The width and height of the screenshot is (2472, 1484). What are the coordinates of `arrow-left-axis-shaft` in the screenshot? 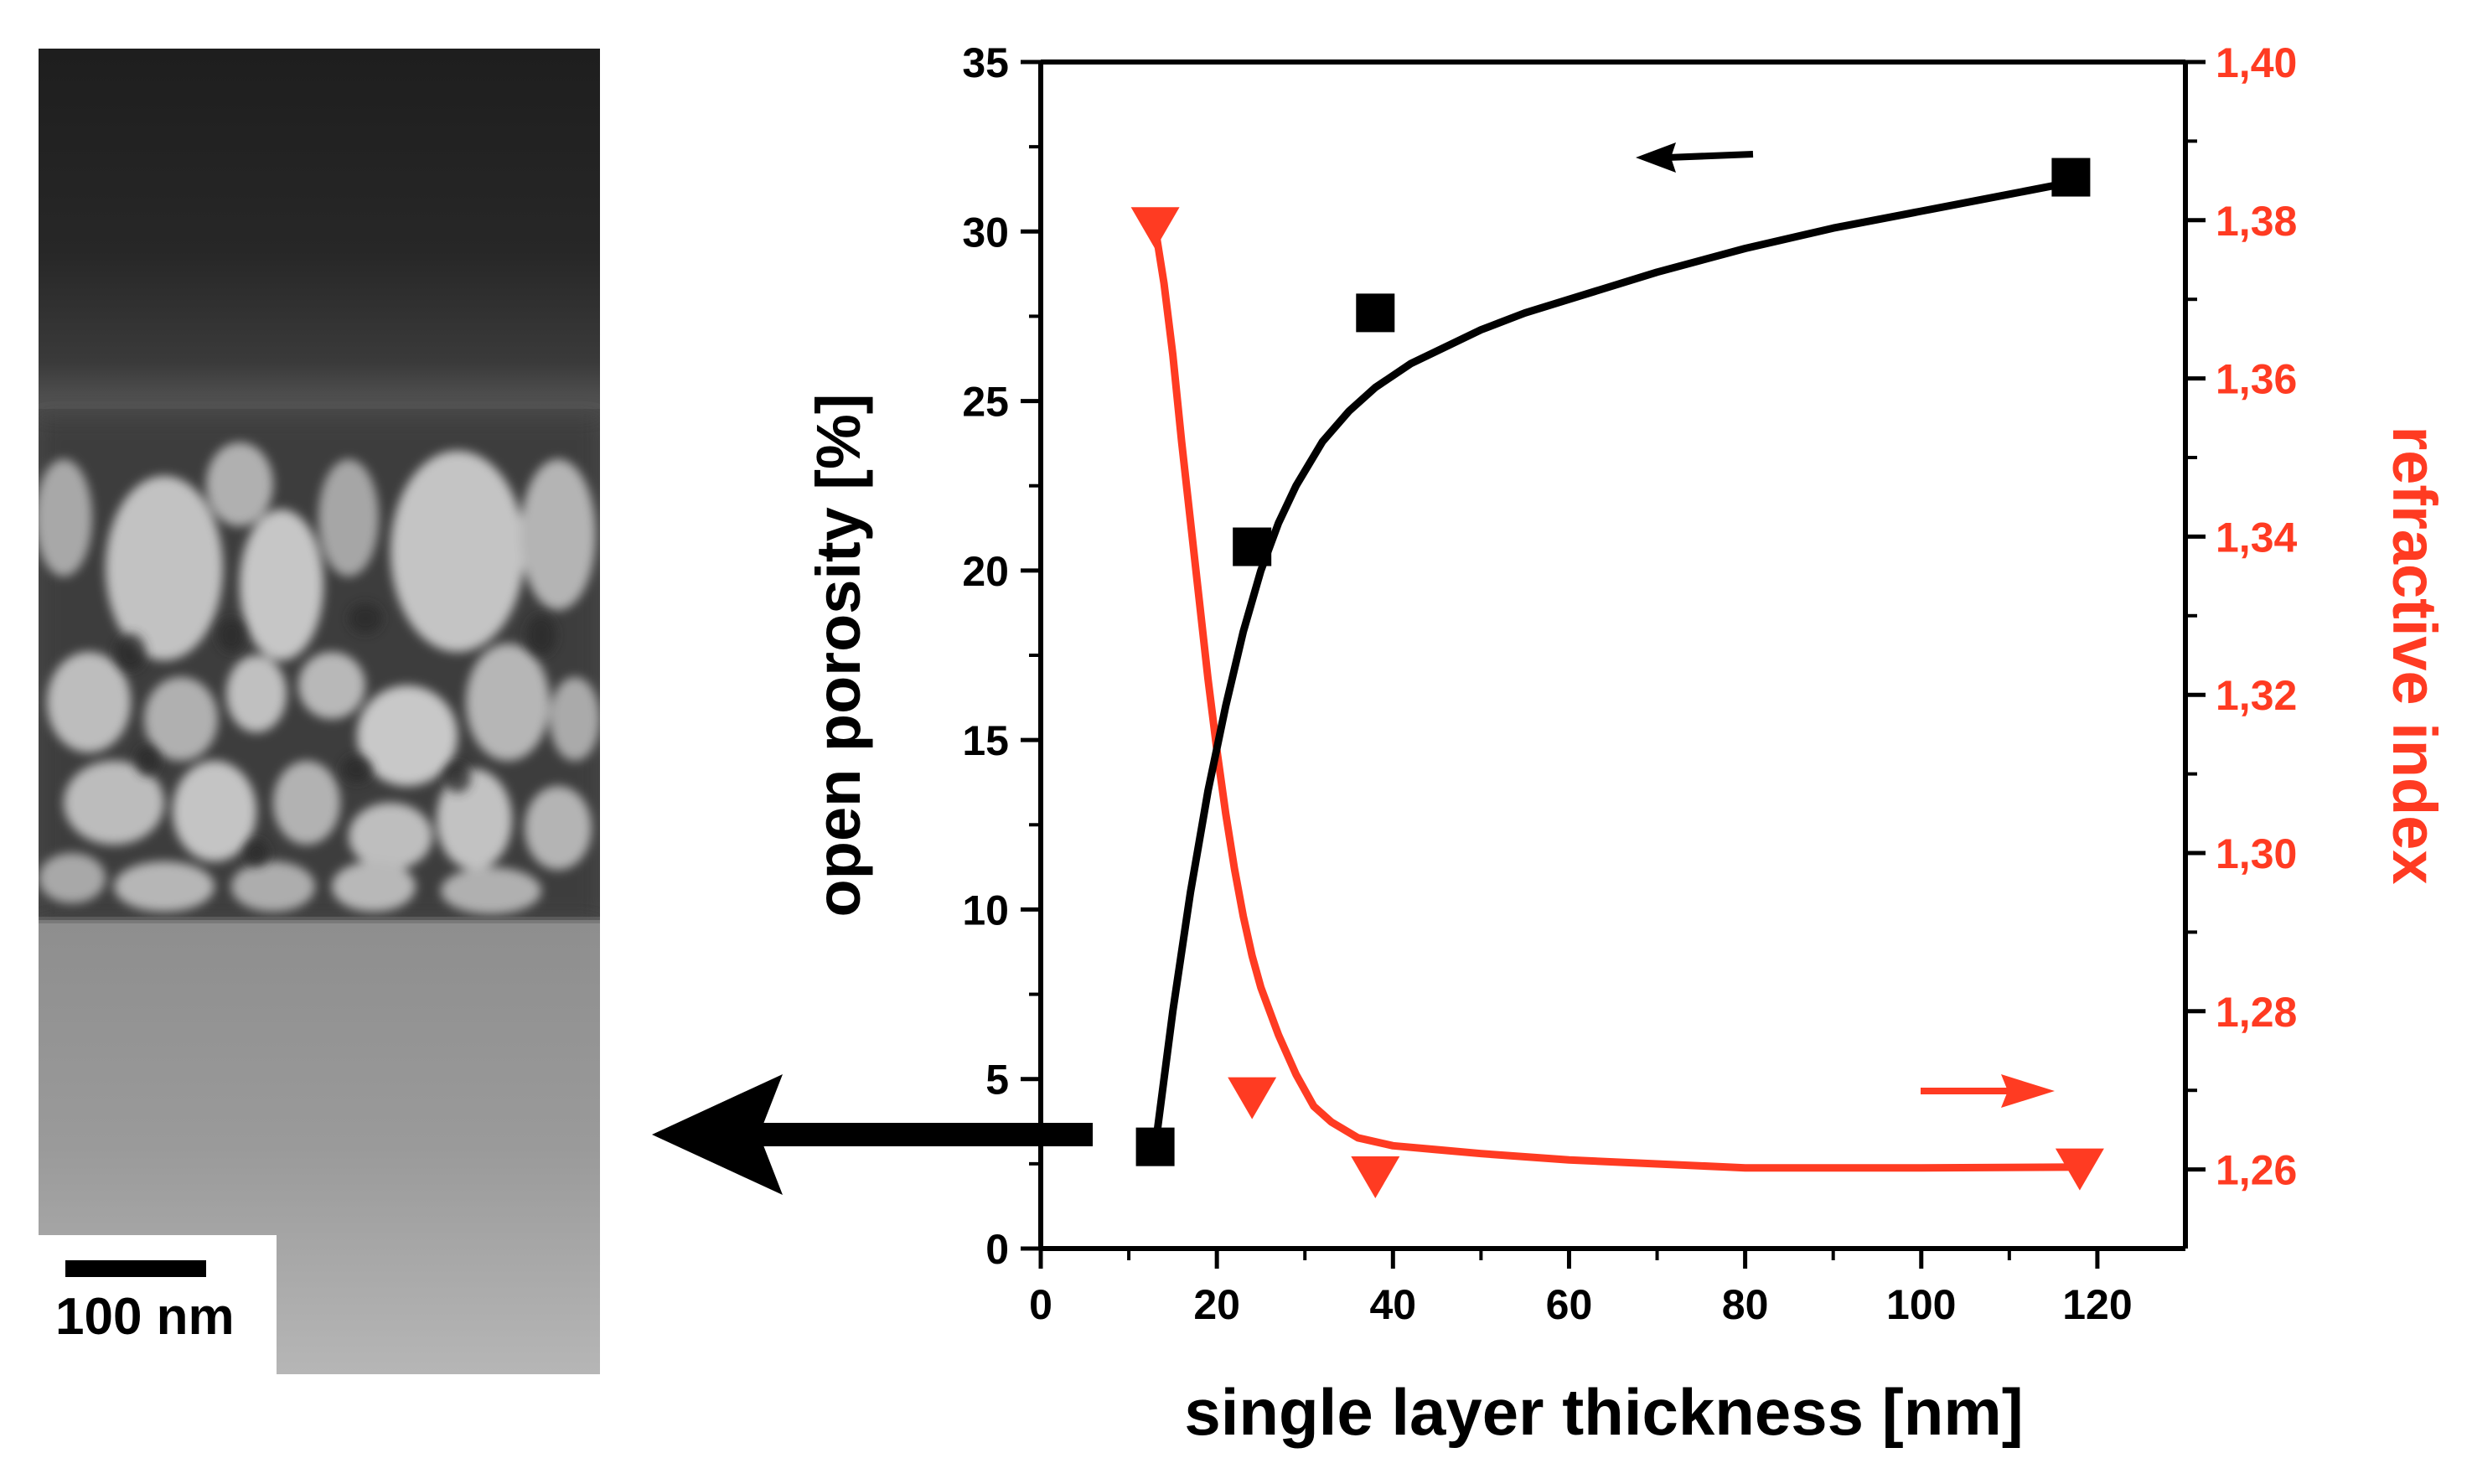 It's located at (1710, 156).